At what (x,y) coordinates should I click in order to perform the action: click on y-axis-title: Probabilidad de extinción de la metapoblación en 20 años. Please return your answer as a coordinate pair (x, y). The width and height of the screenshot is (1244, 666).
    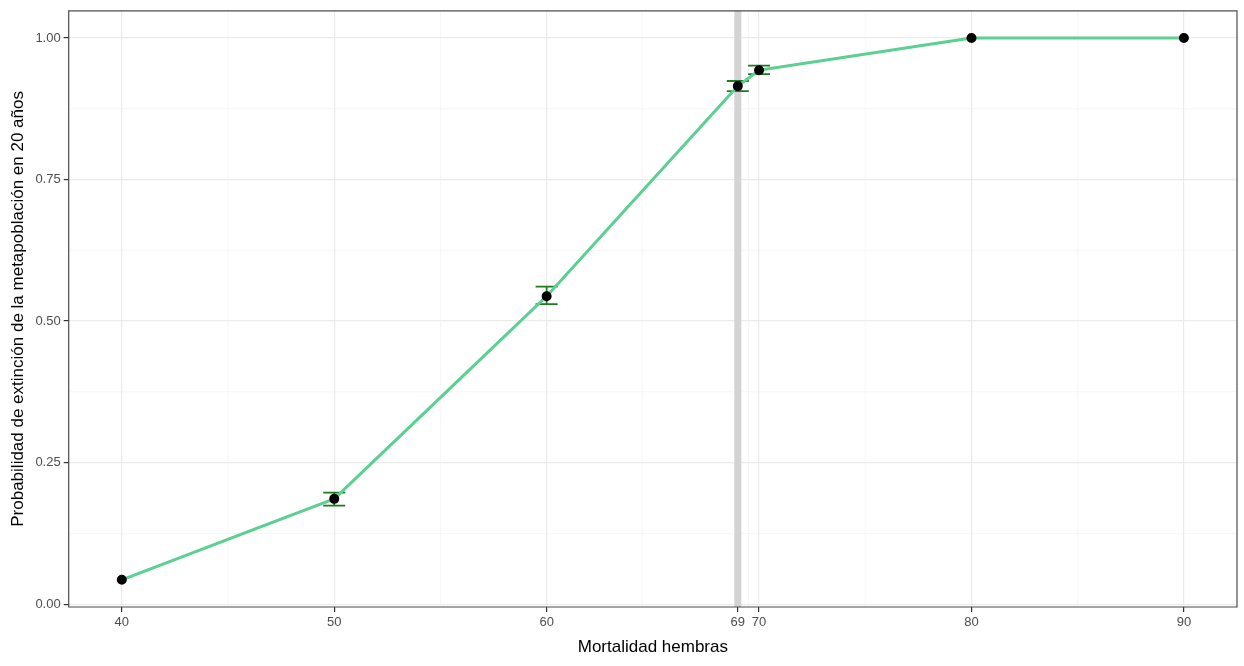
    Looking at the image, I should click on (17, 309).